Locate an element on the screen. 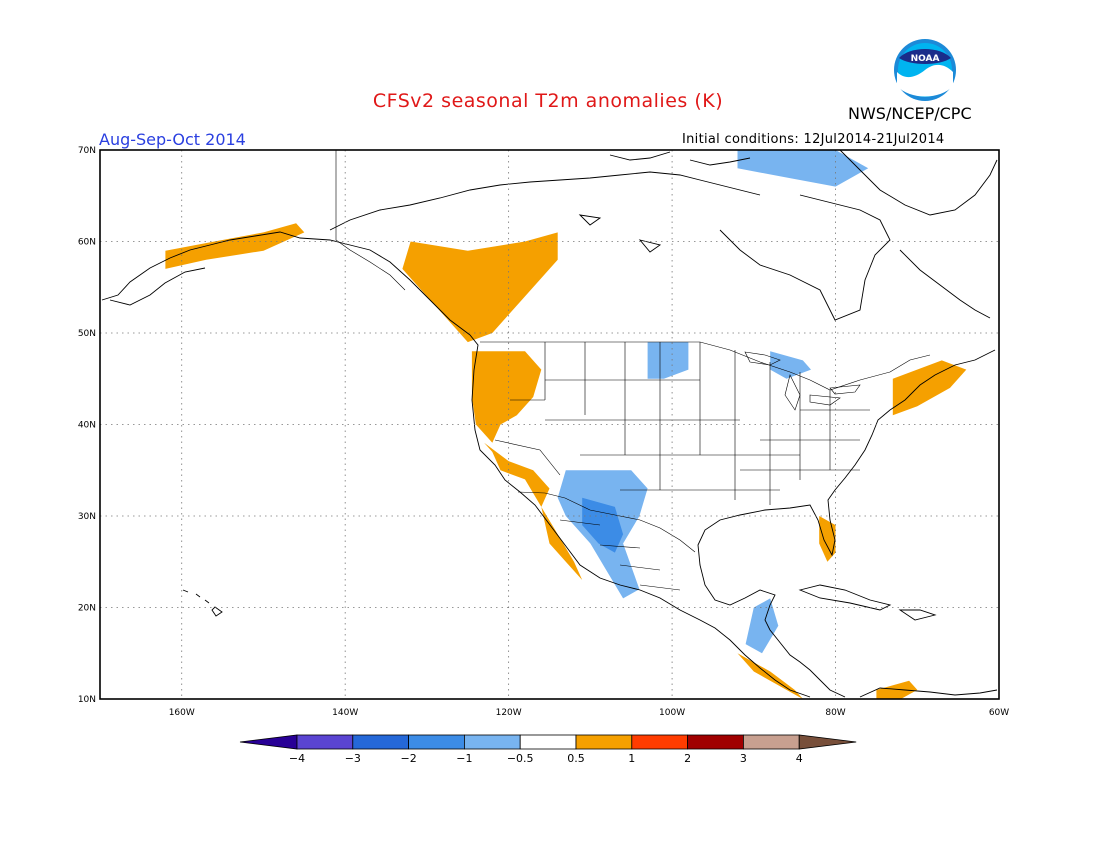 The width and height of the screenshot is (1100, 850). south-america-coastline is located at coordinates (928, 692).